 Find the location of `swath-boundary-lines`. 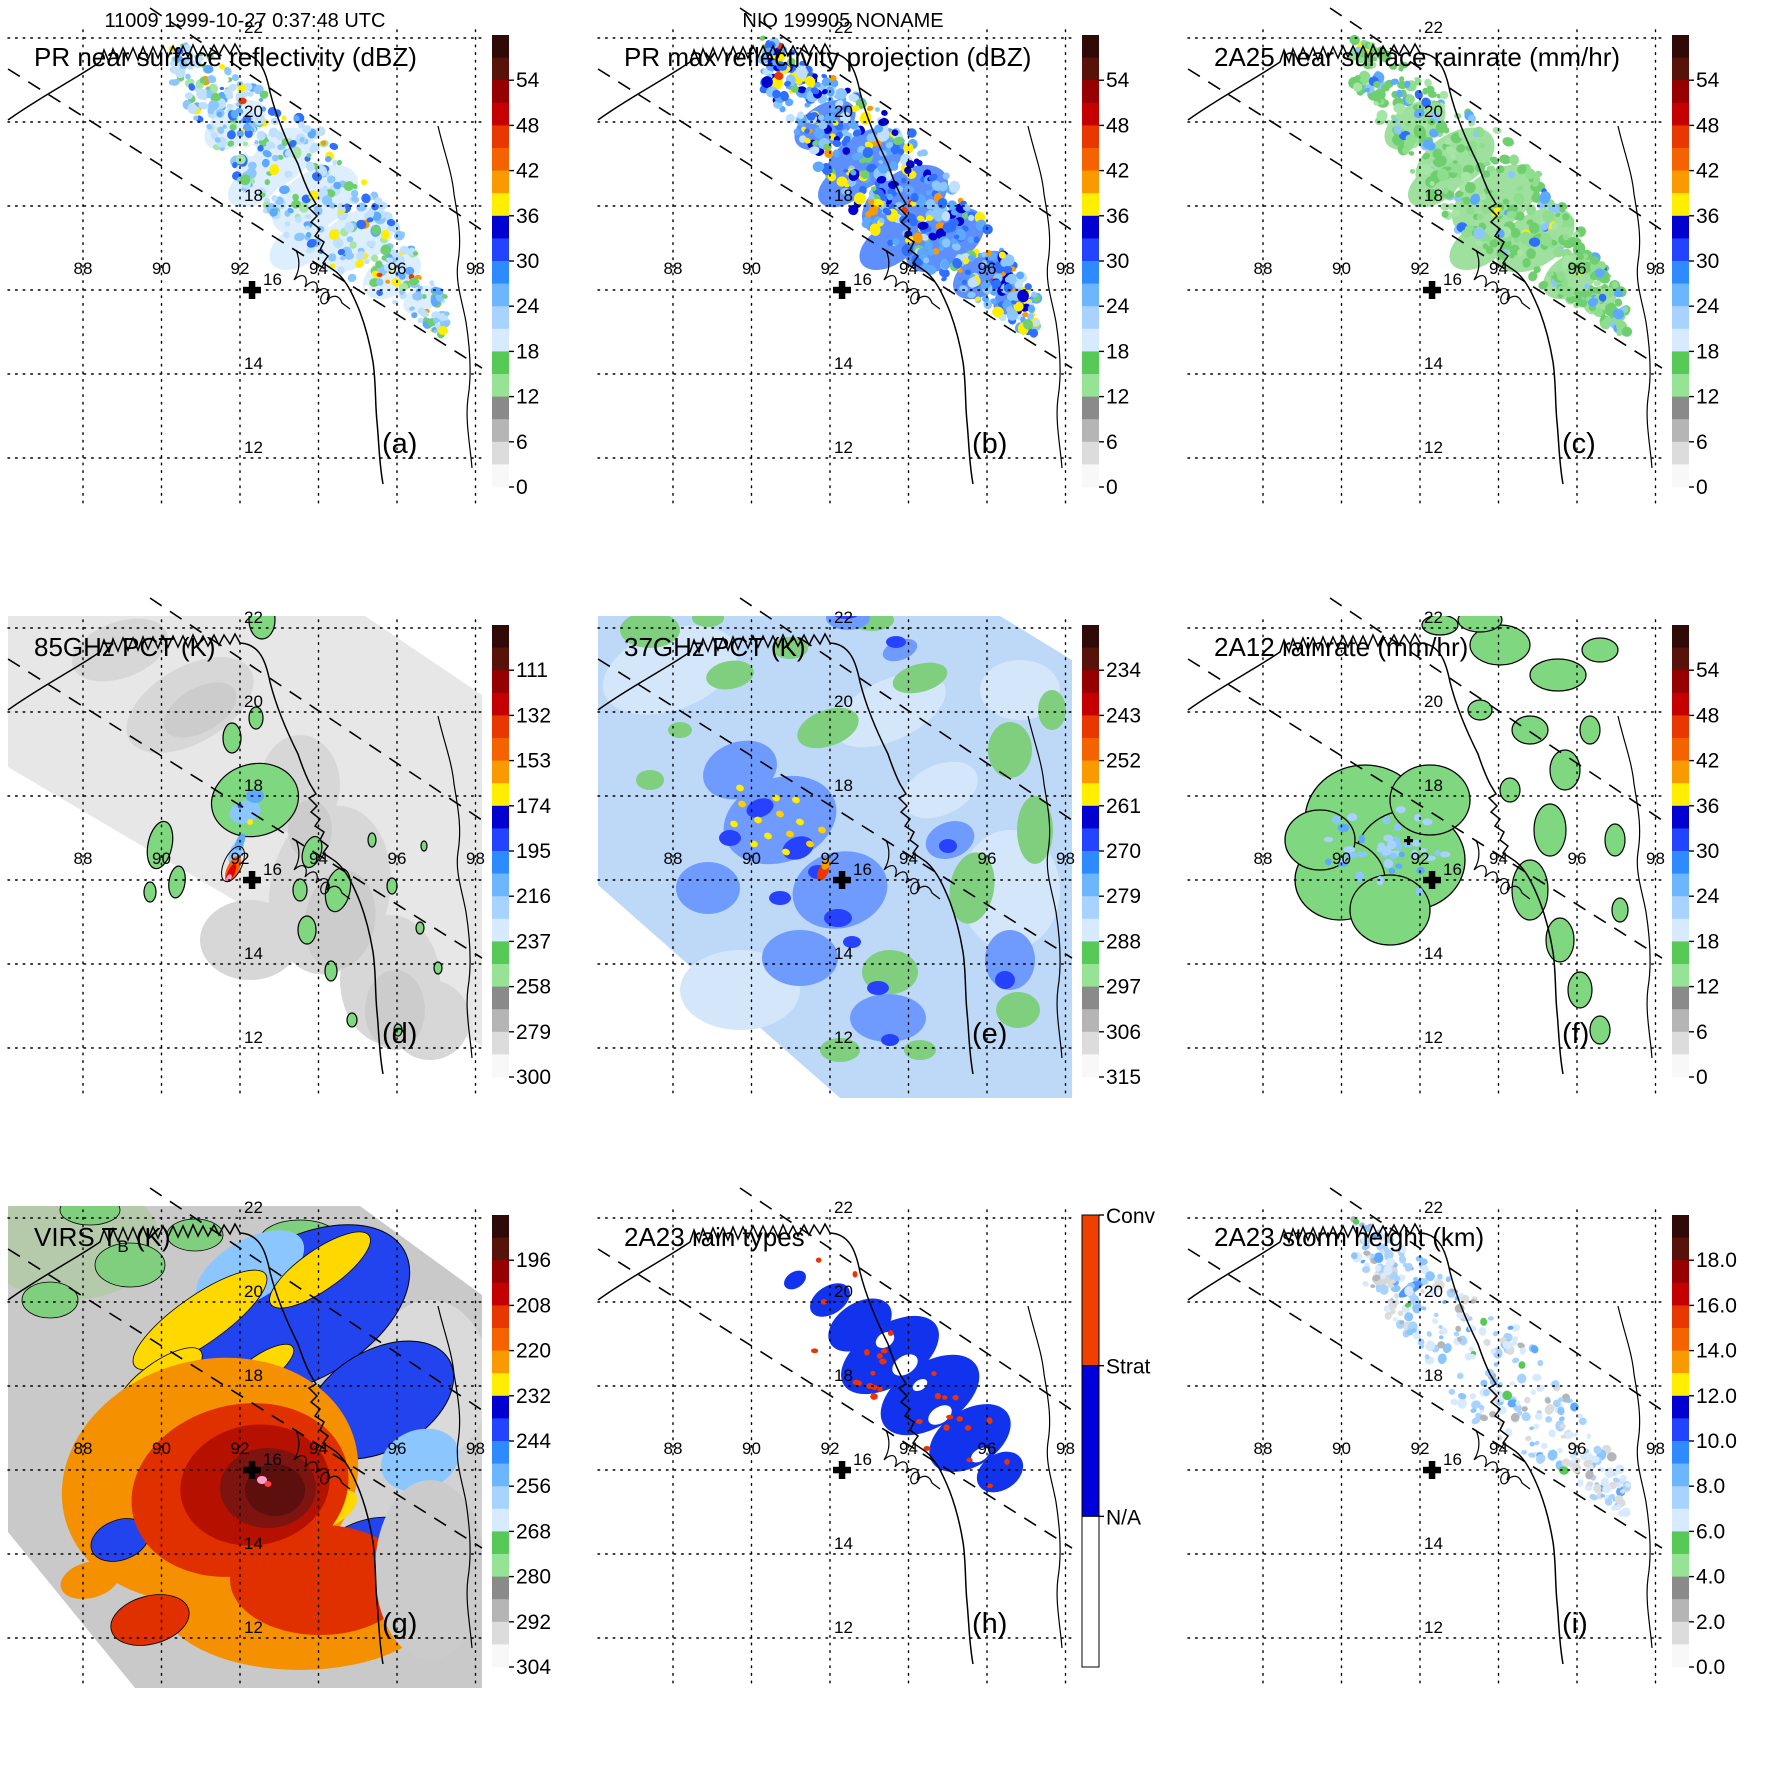

swath-boundary-lines is located at coordinates (245, 188).